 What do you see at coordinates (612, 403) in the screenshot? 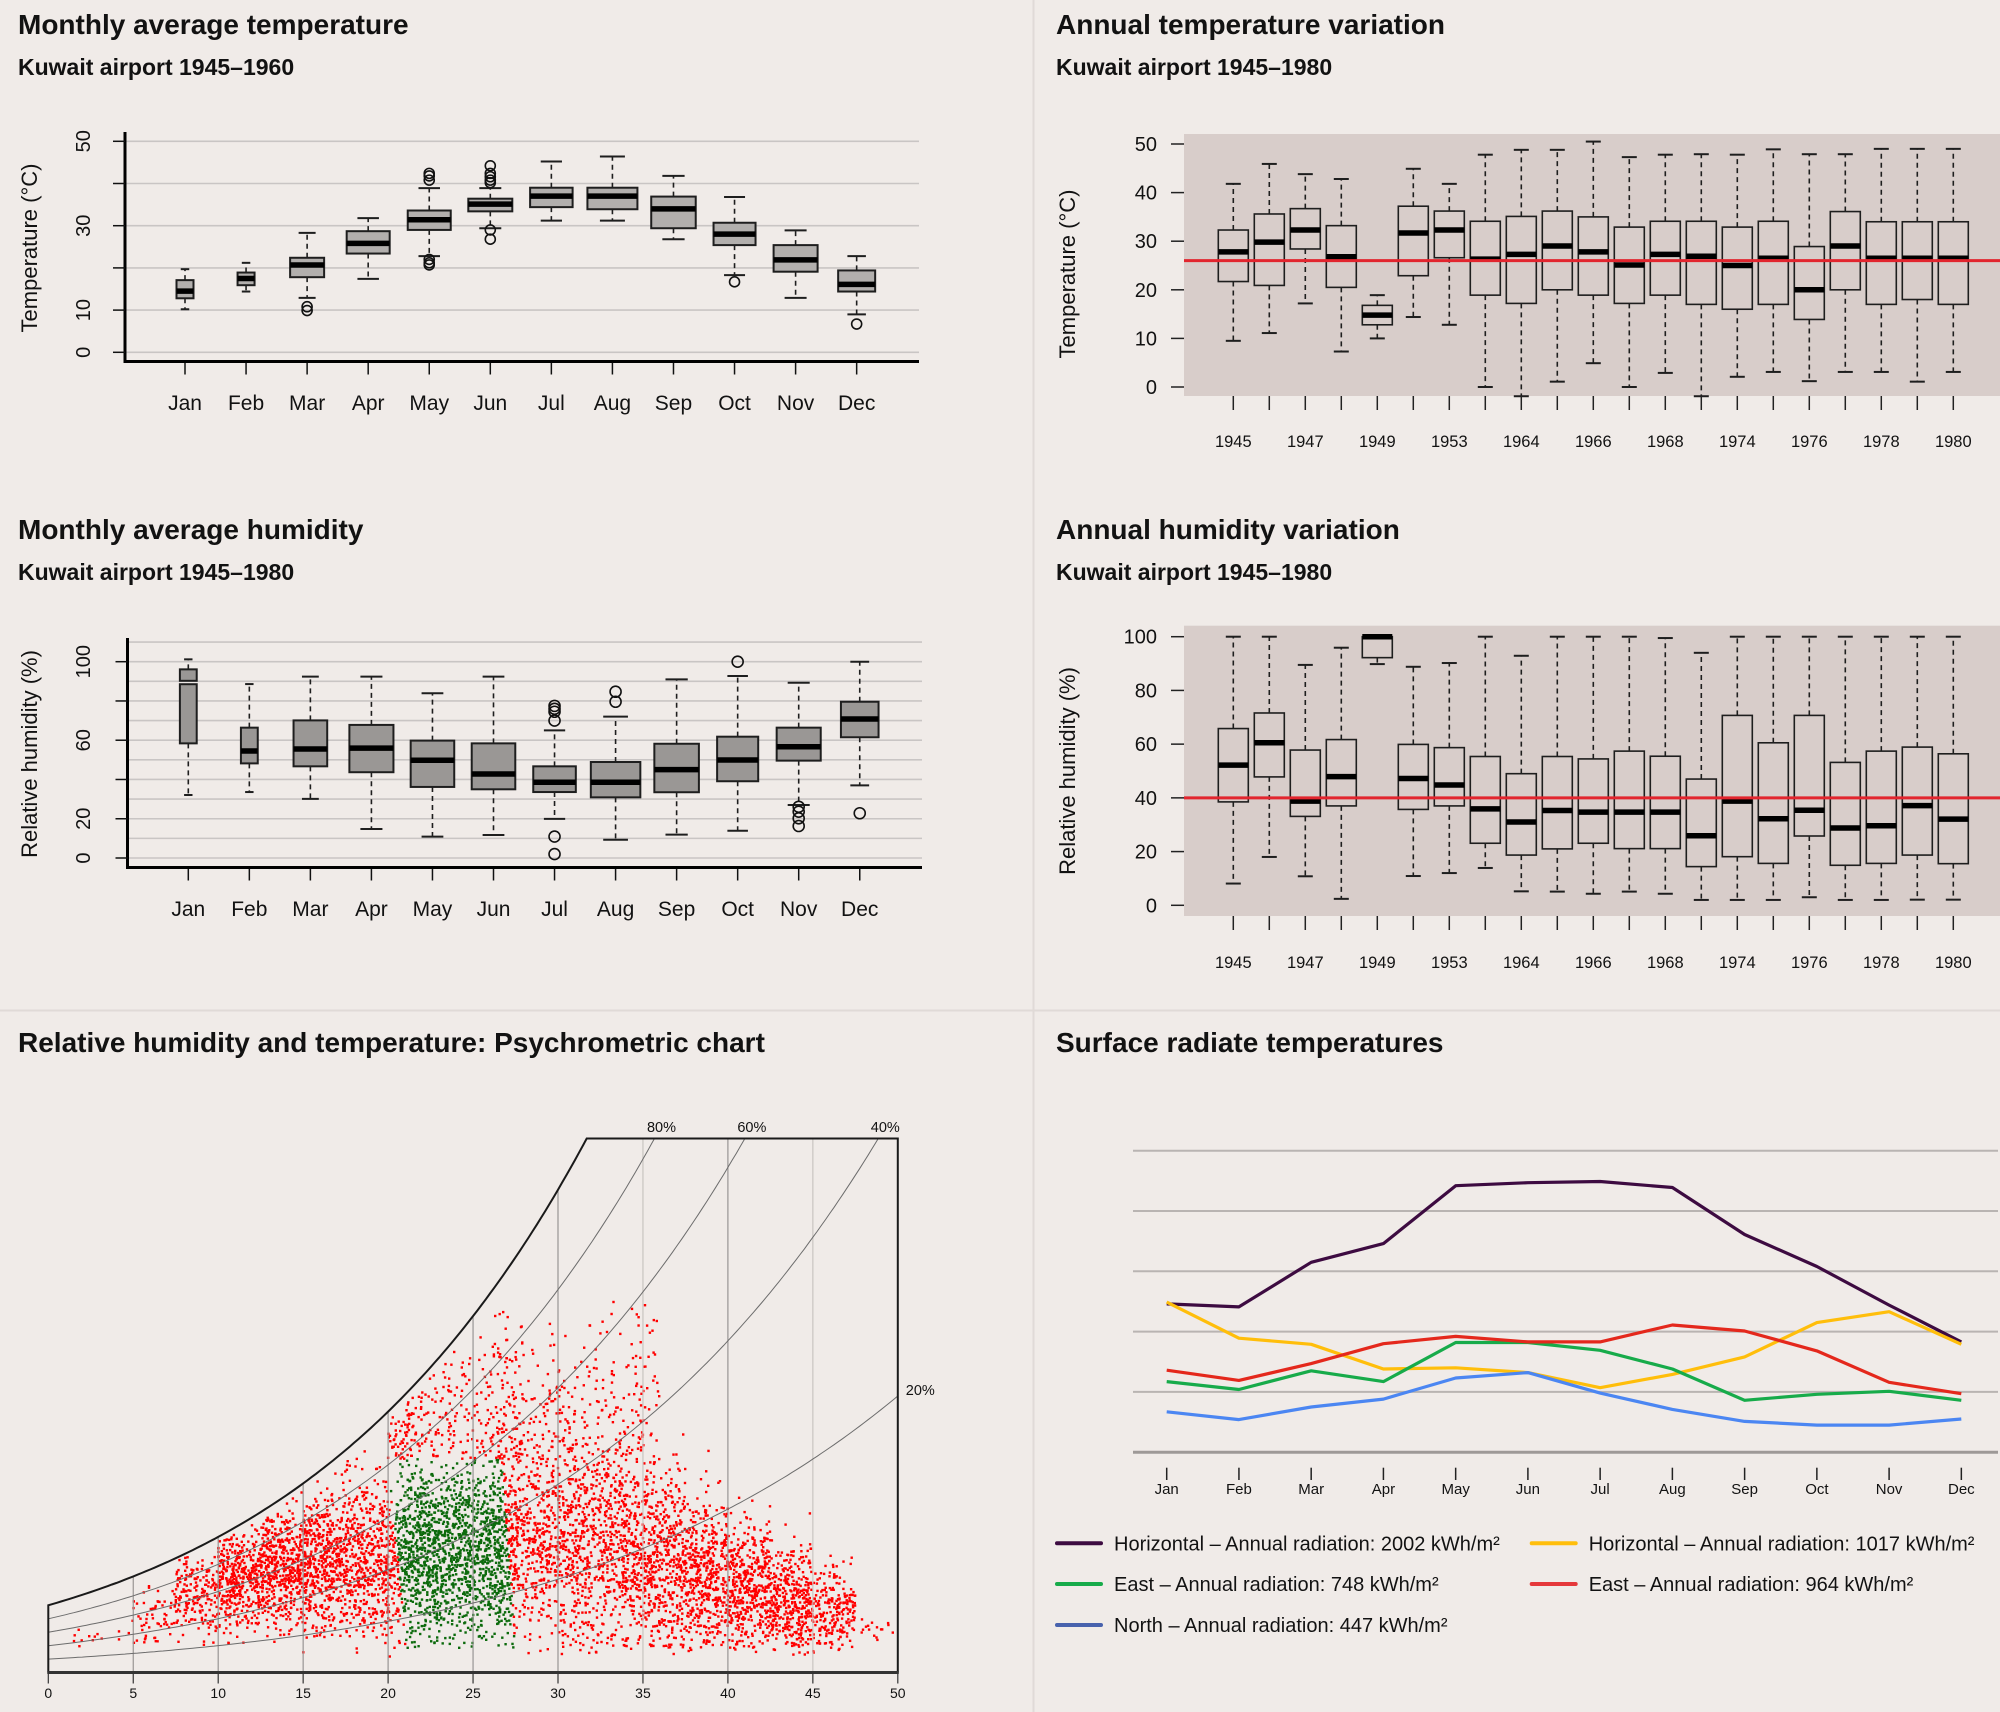
I see `x-tick-label: Aug` at bounding box center [612, 403].